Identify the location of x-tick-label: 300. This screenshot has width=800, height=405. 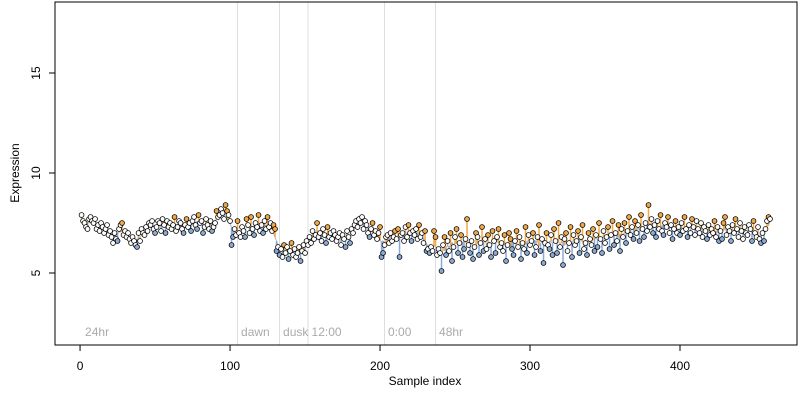
(530, 366).